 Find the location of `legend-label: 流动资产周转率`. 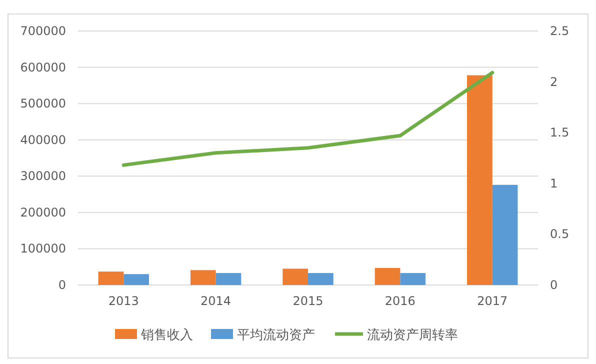

legend-label: 流动资产周转率 is located at coordinates (412, 335).